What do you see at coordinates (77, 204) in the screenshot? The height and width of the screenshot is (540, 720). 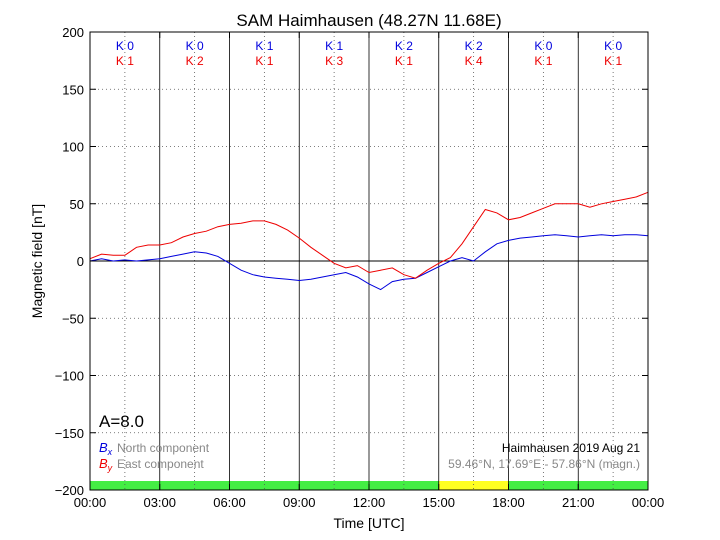 I see `y-tick-label: 50` at bounding box center [77, 204].